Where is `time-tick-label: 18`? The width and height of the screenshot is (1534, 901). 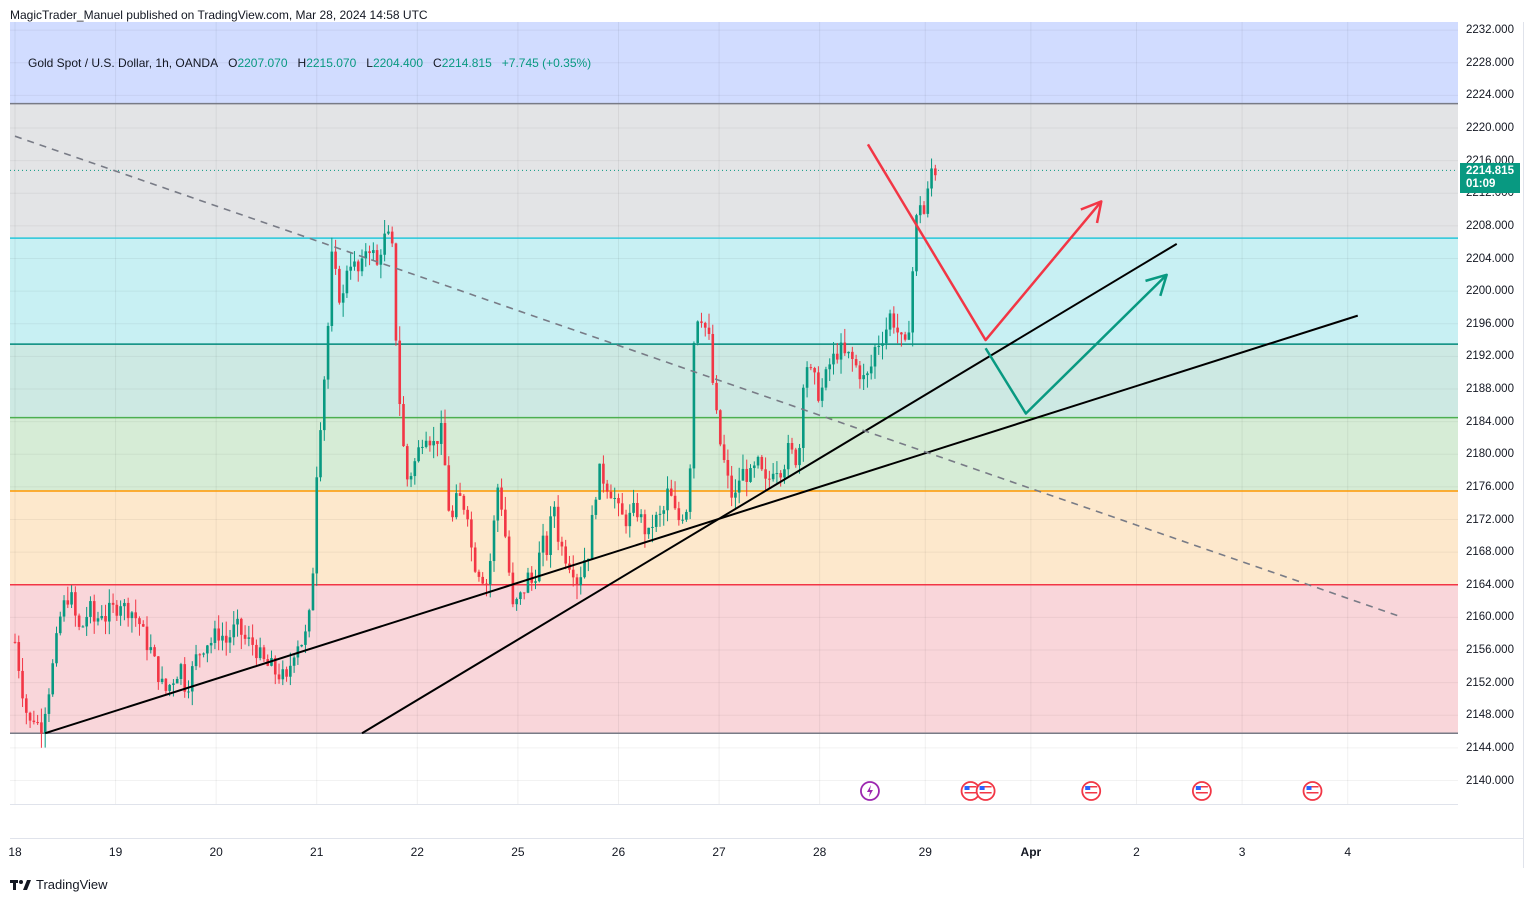 time-tick-label: 18 is located at coordinates (15, 852).